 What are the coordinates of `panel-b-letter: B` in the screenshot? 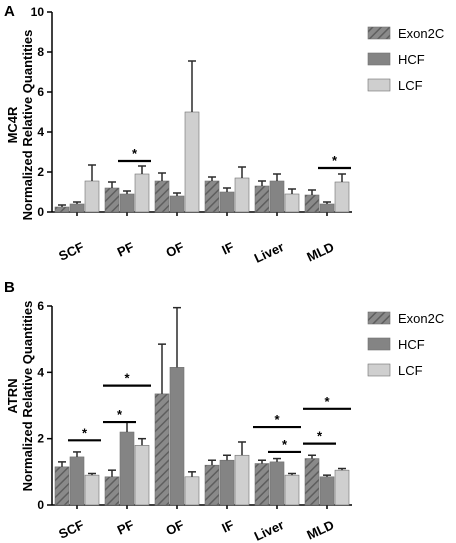 It's located at (9, 287).